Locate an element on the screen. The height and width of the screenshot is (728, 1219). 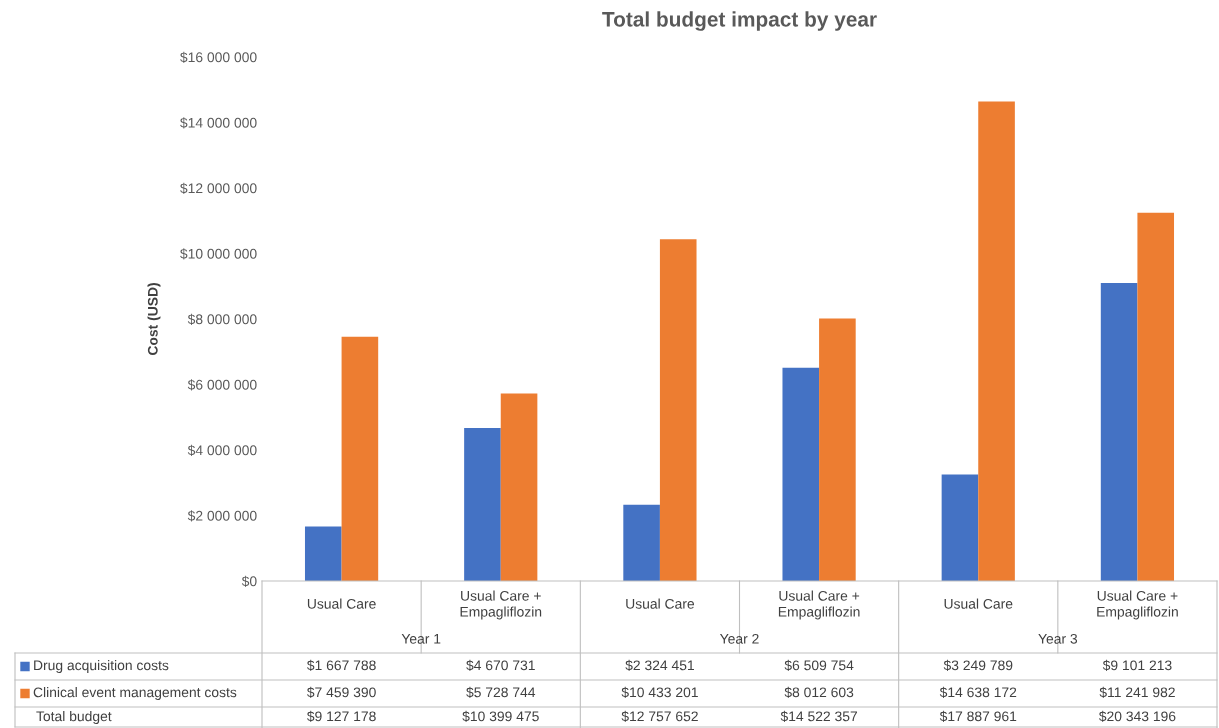
text: $12 757 652 is located at coordinates (659, 716).